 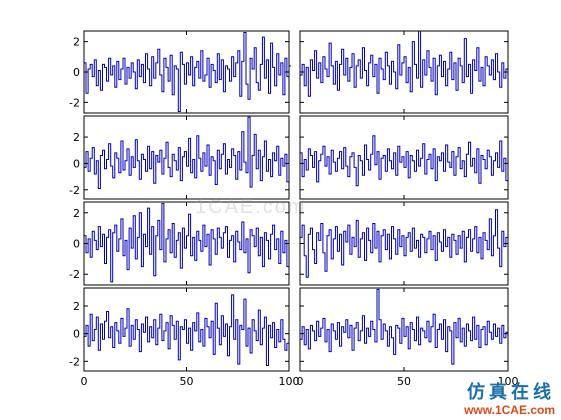 What do you see at coordinates (76, 306) in the screenshot?
I see `ytick-label-row-4-col-1-0: 2` at bounding box center [76, 306].